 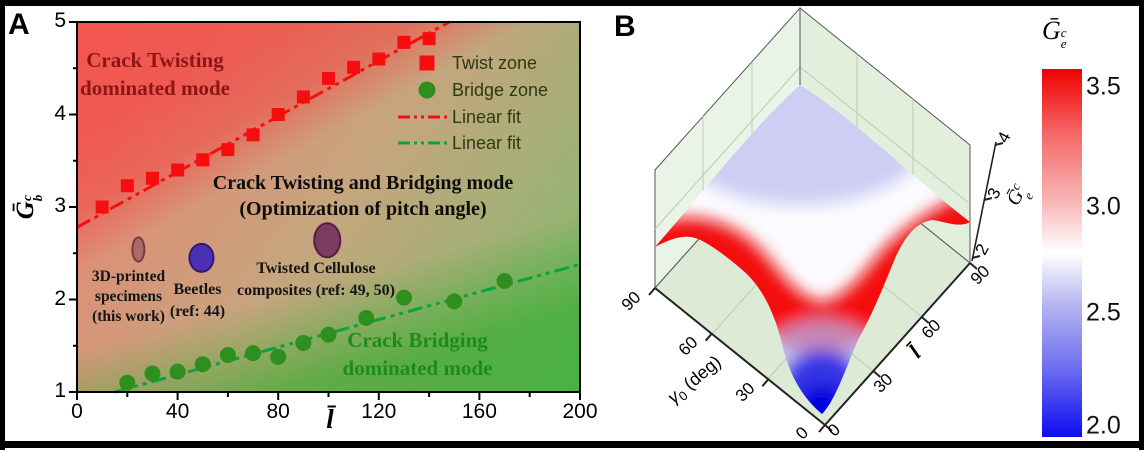 What do you see at coordinates (916, 351) in the screenshot?
I see `lbar-axis-title: l̄` at bounding box center [916, 351].